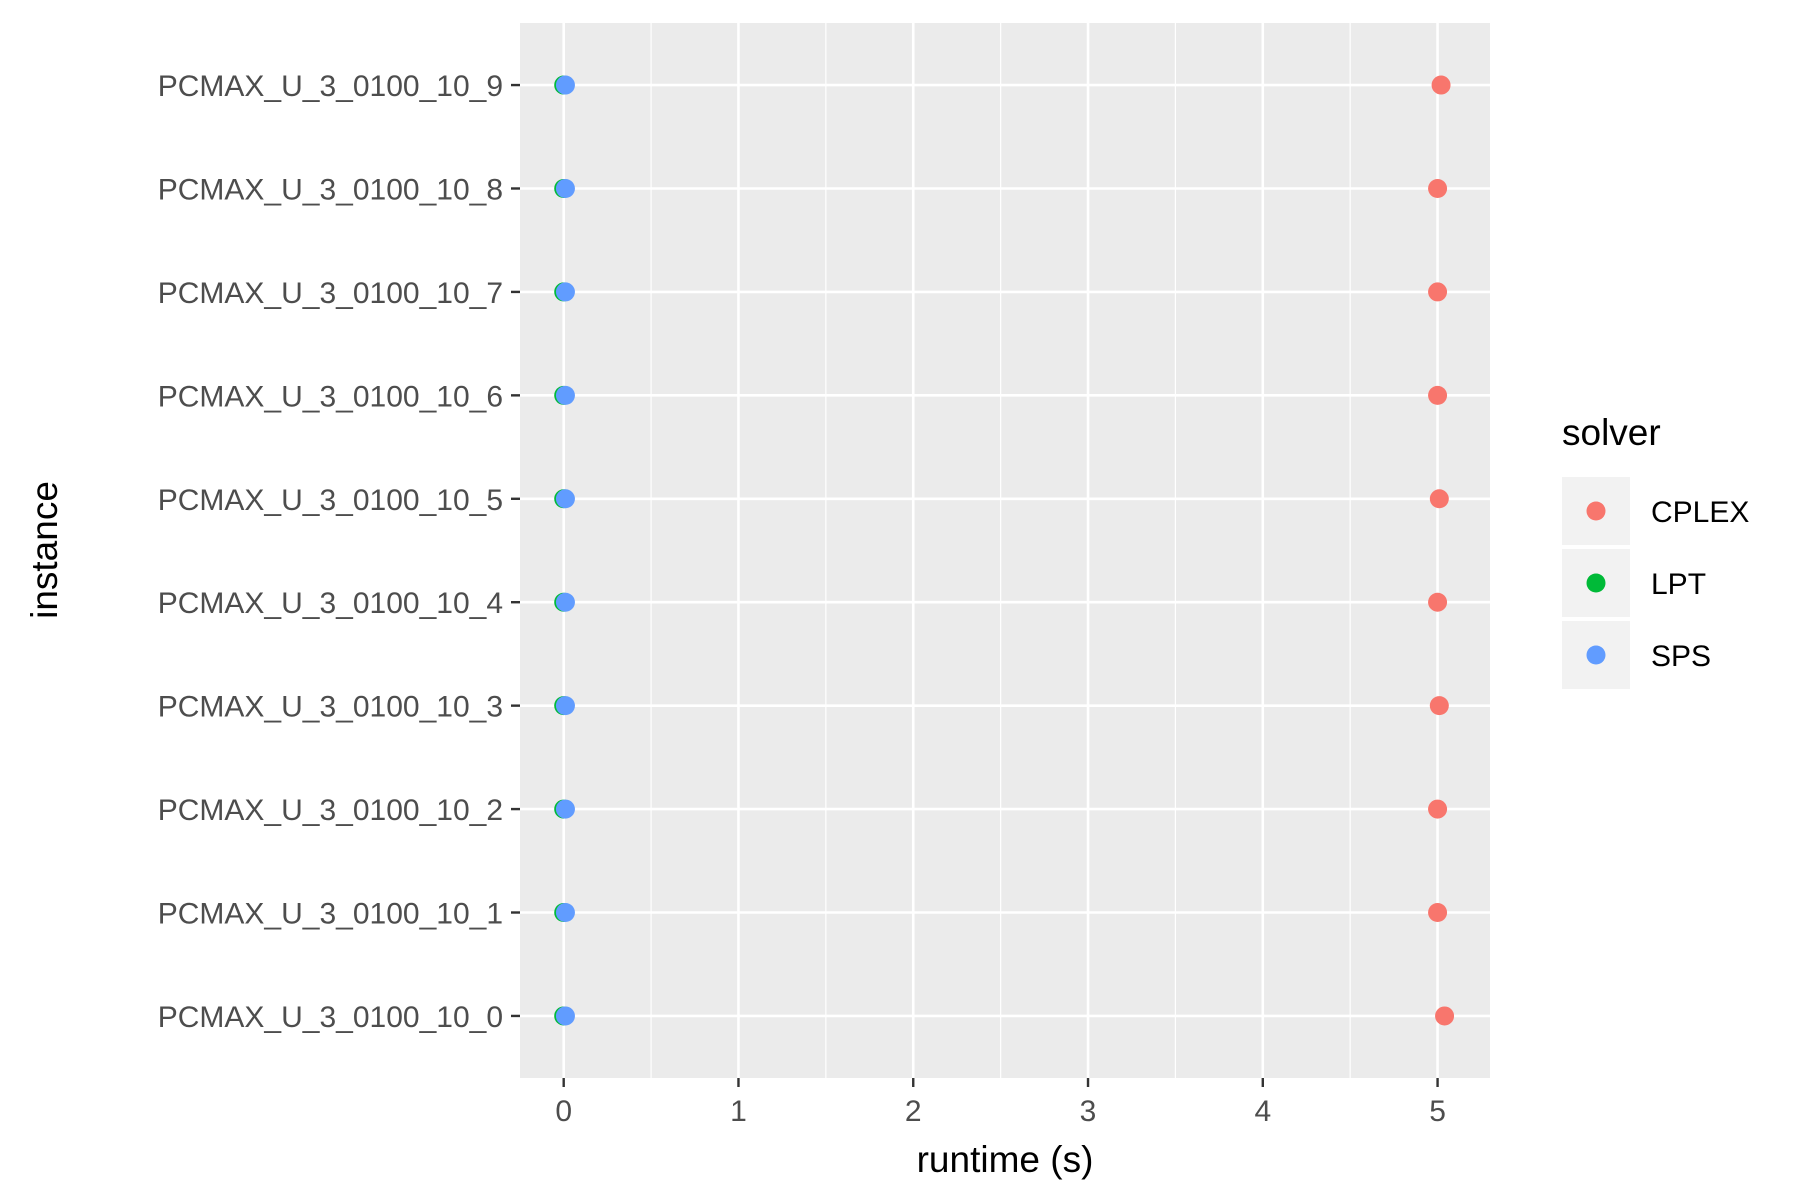  Describe the element at coordinates (330, 396) in the screenshot. I see `y-tick-label: PCMAX_U_3_0100_10_6` at that location.